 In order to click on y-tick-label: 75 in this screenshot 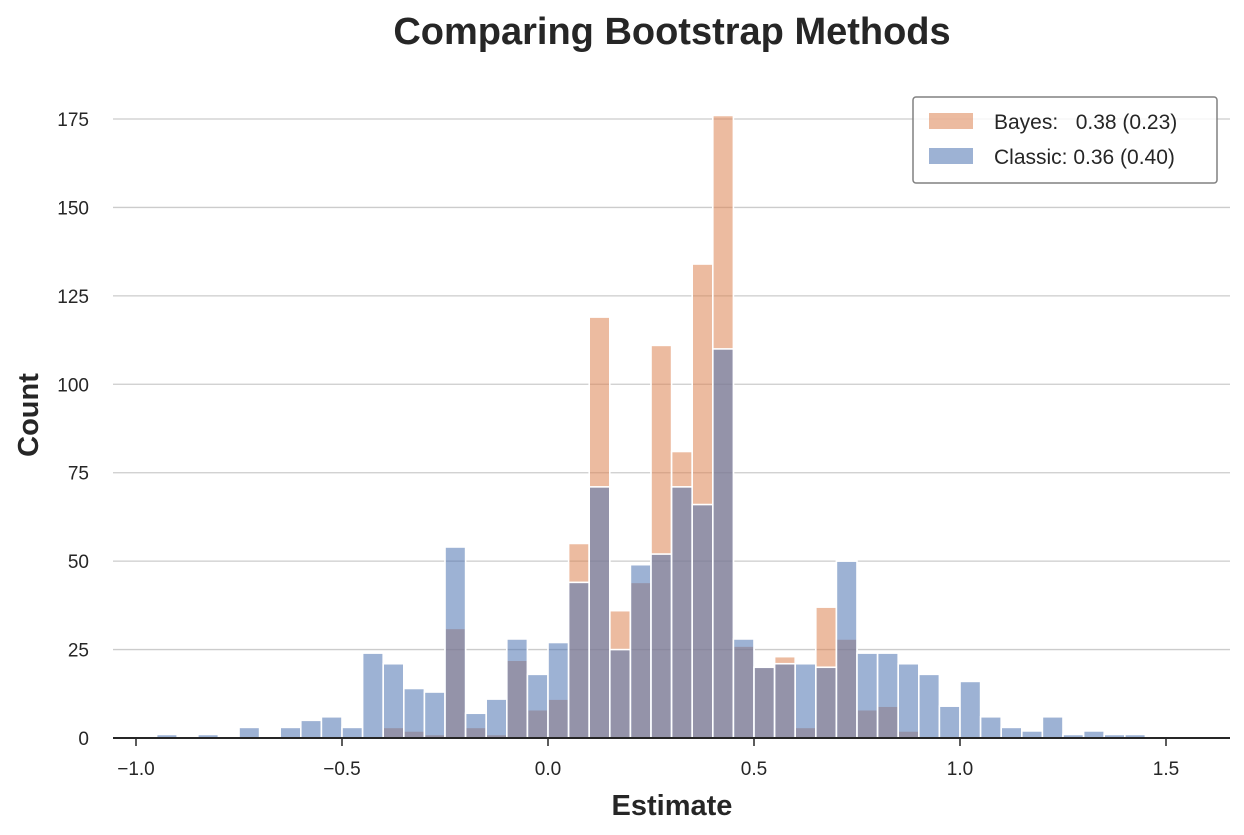, I will do `click(78, 474)`.